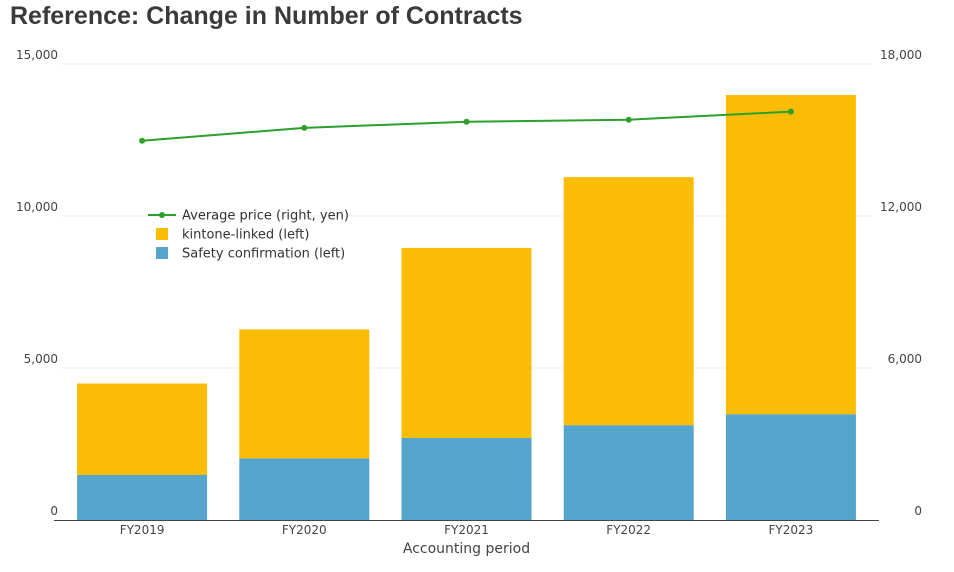 Image resolution: width=954 pixels, height=572 pixels. What do you see at coordinates (791, 530) in the screenshot?
I see `x-tick-label: FY2023` at bounding box center [791, 530].